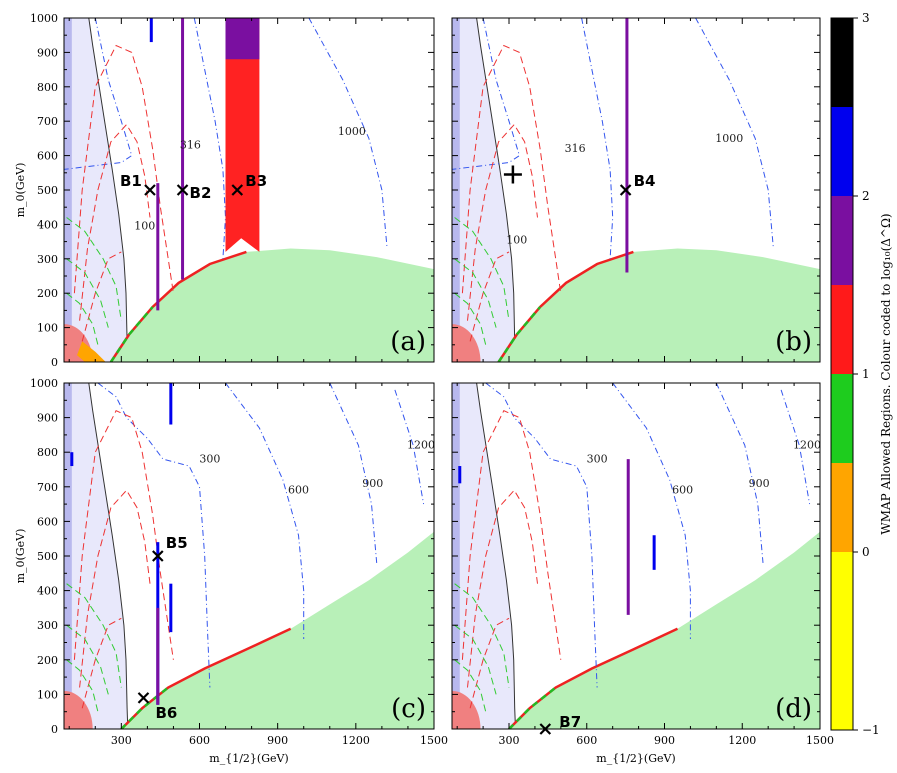 This screenshot has height=773, width=897. I want to click on orange-region, so click(91, 351).